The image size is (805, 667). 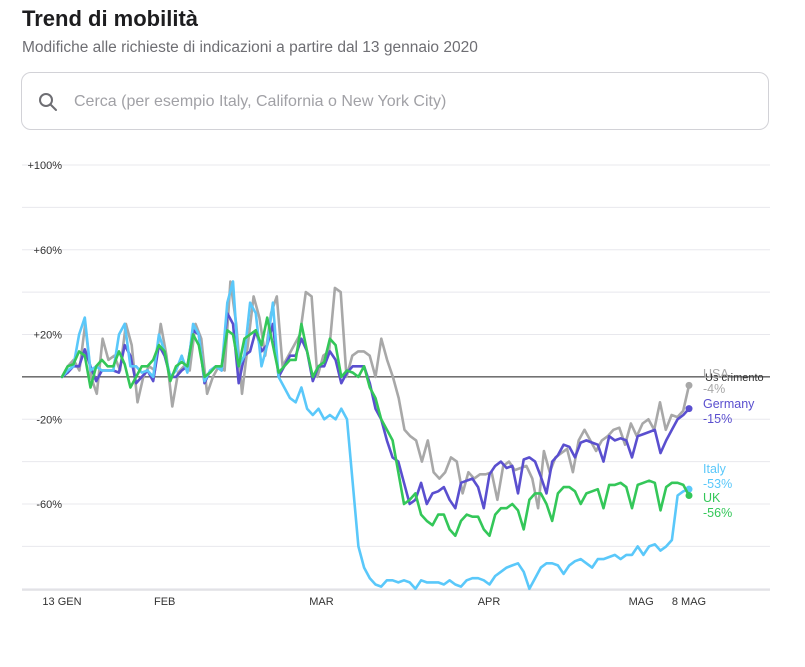 I want to click on x-tick-label: FEB, so click(x=164, y=602).